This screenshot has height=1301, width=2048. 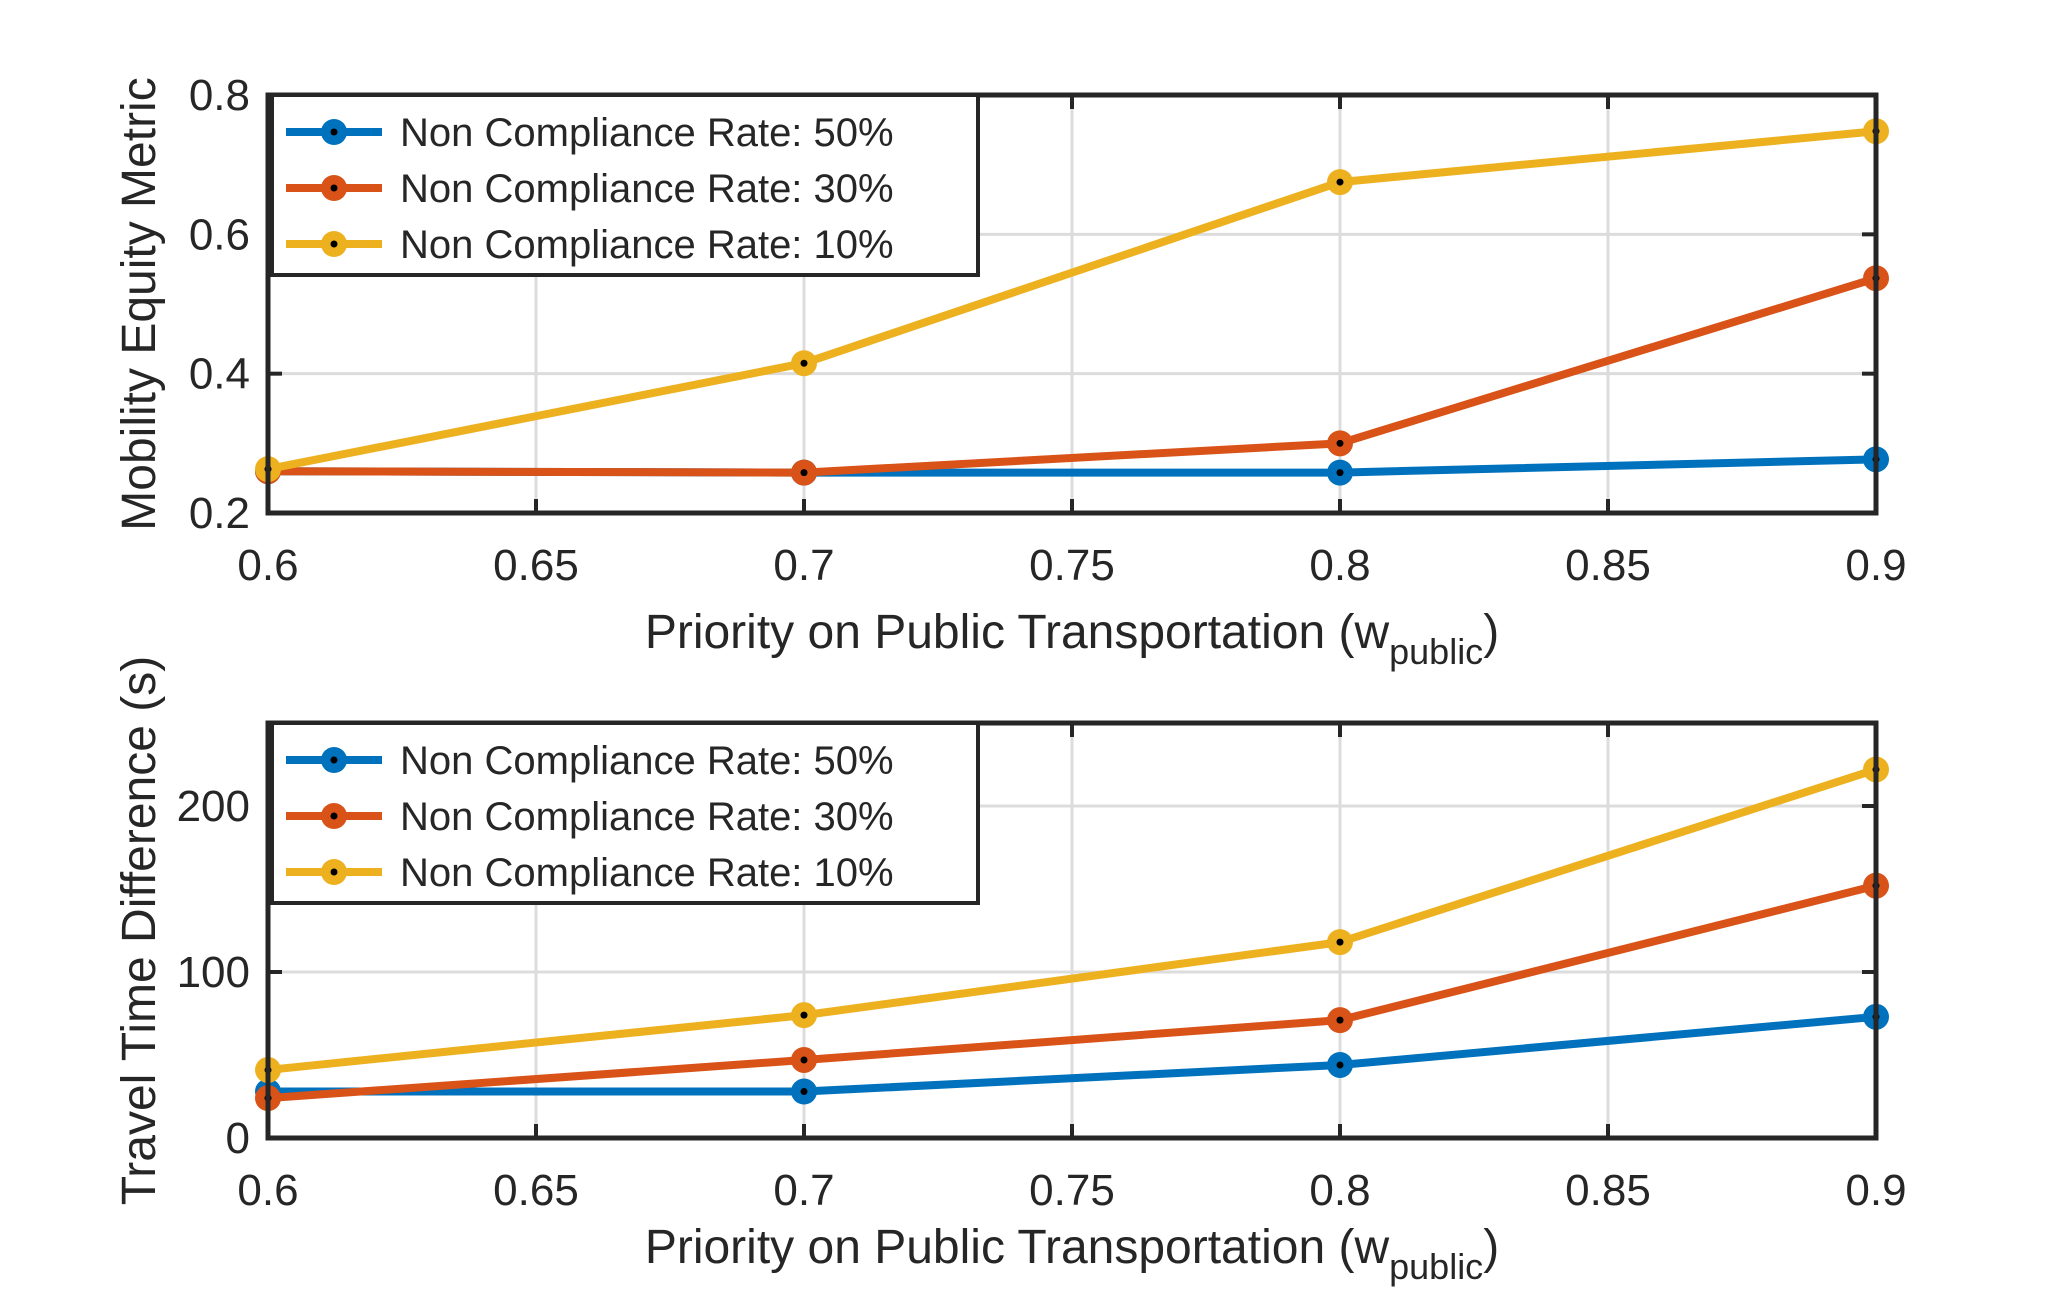 What do you see at coordinates (219, 95) in the screenshot?
I see `y-tick-label: 0.8` at bounding box center [219, 95].